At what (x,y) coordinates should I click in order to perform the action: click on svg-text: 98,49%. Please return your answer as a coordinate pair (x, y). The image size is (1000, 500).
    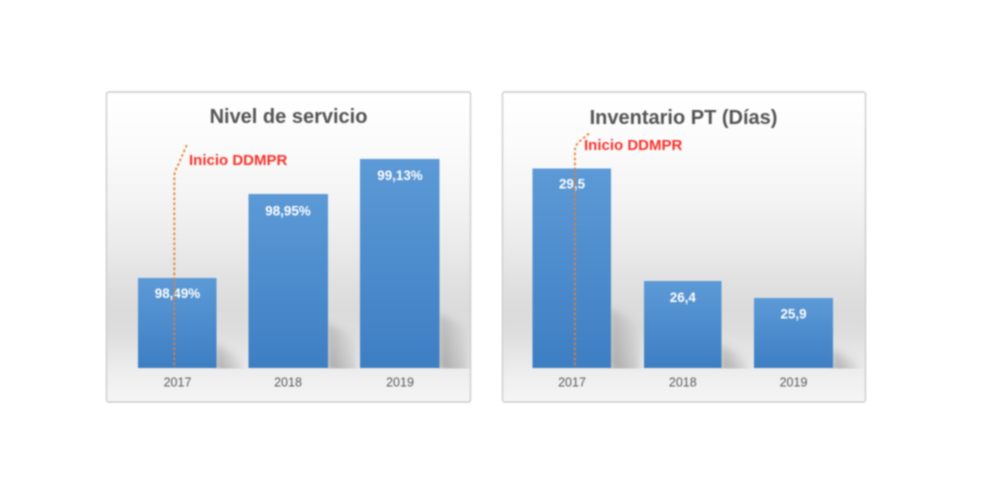
    Looking at the image, I should click on (178, 293).